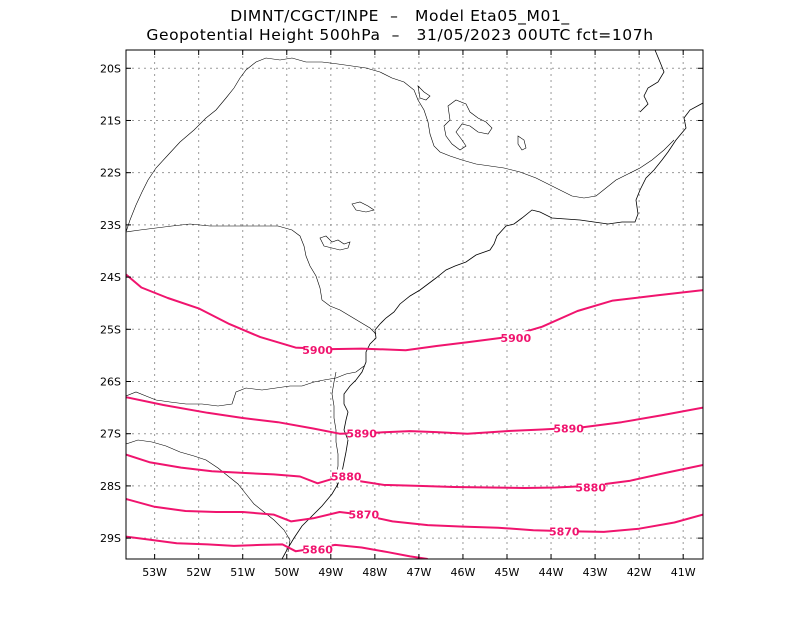 The width and height of the screenshot is (800, 618). I want to click on lat-tick-label: 20S, so click(110, 68).